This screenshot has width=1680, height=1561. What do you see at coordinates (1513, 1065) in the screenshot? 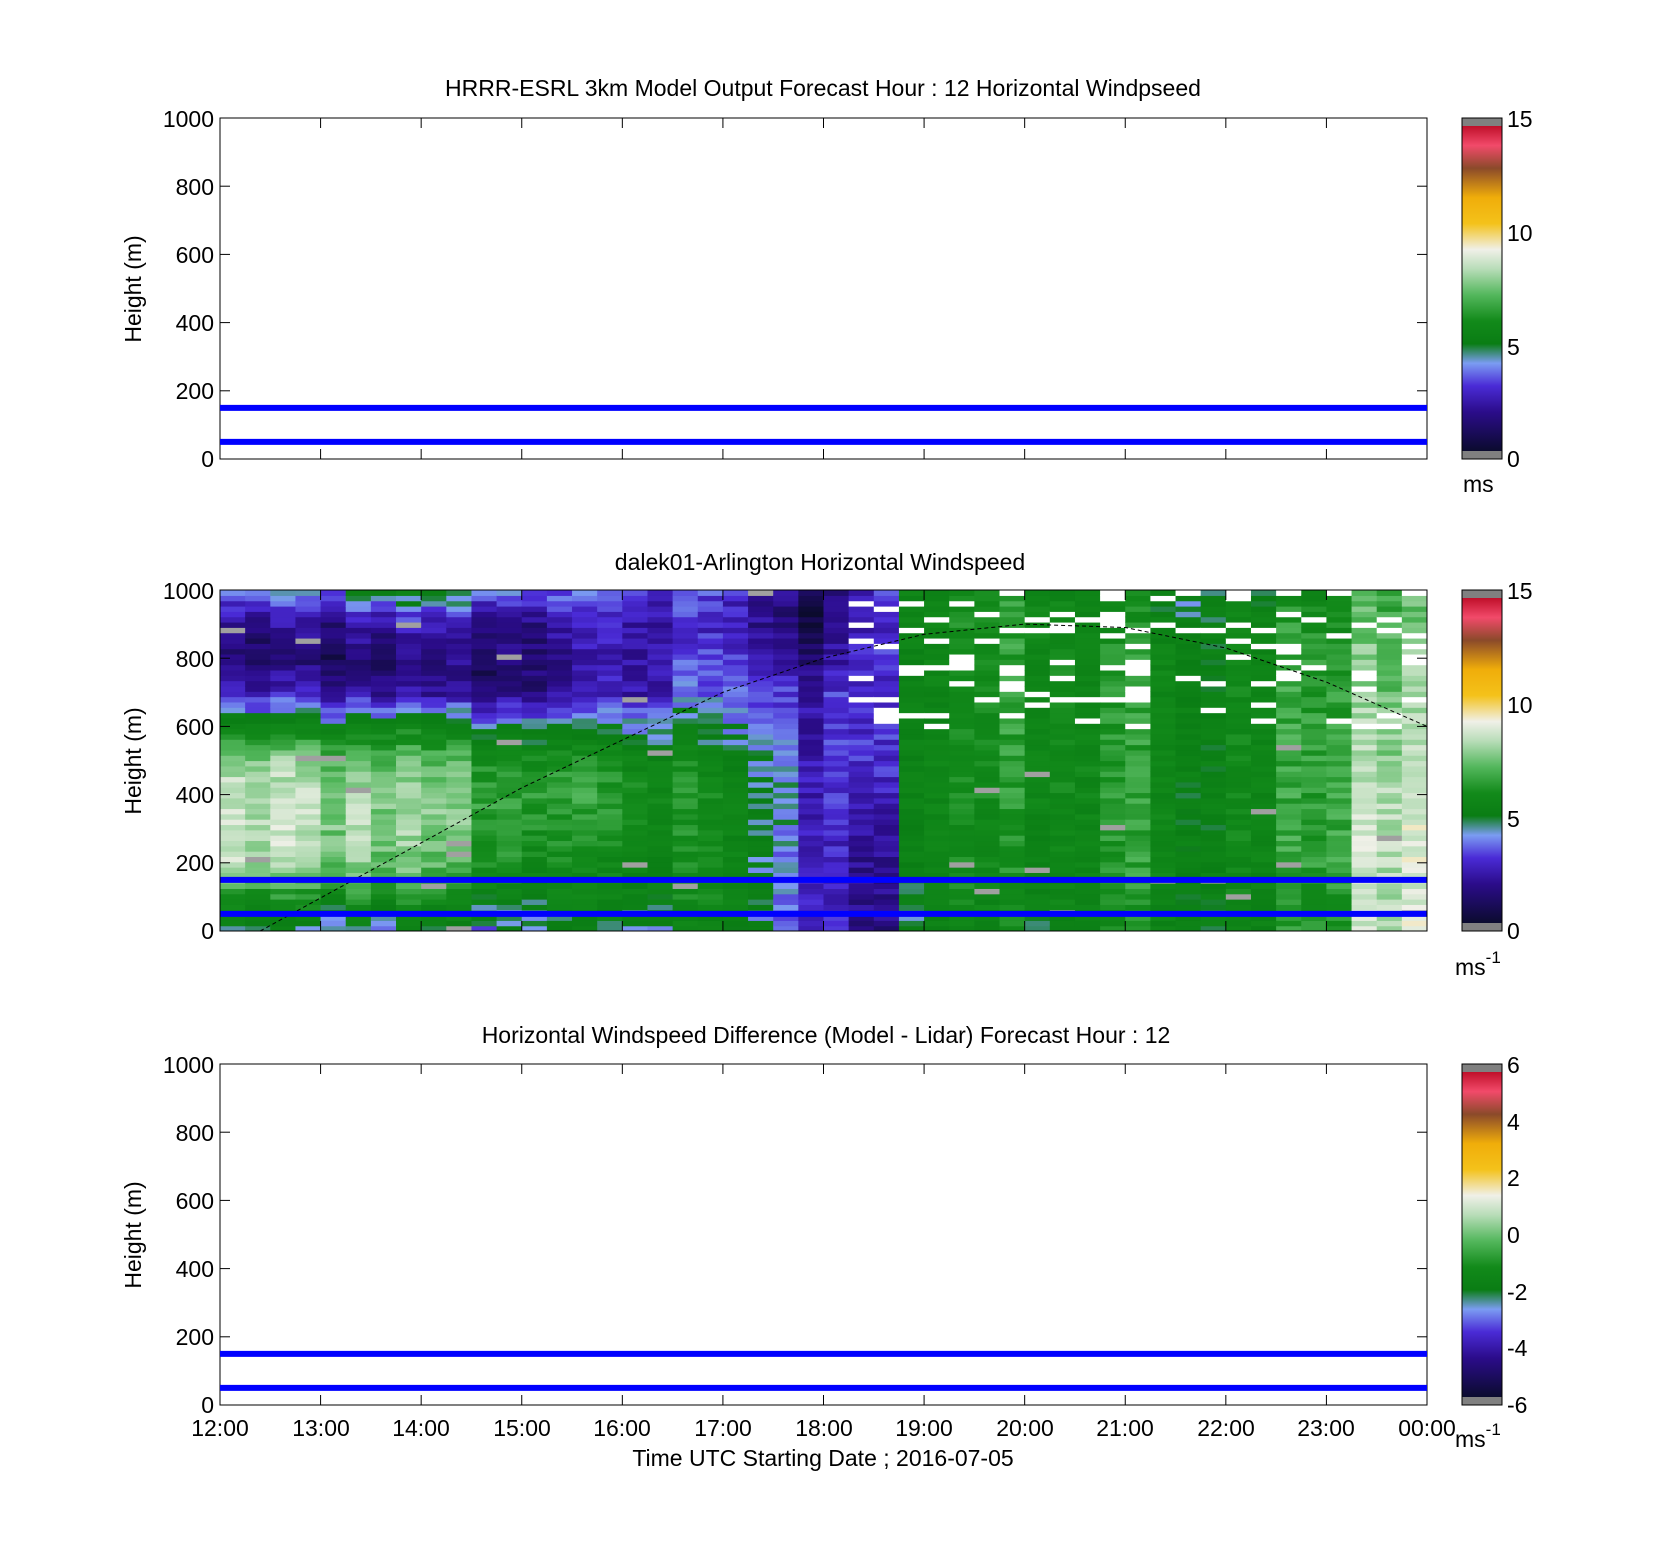
I see `colorbar-tick: 6` at bounding box center [1513, 1065].